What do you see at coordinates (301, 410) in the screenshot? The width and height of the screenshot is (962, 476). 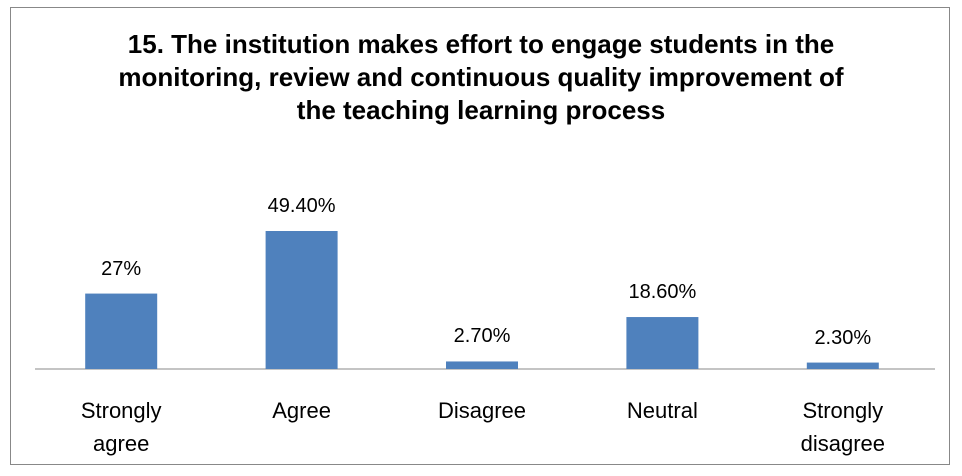 I see `x-tick-label: Agree` at bounding box center [301, 410].